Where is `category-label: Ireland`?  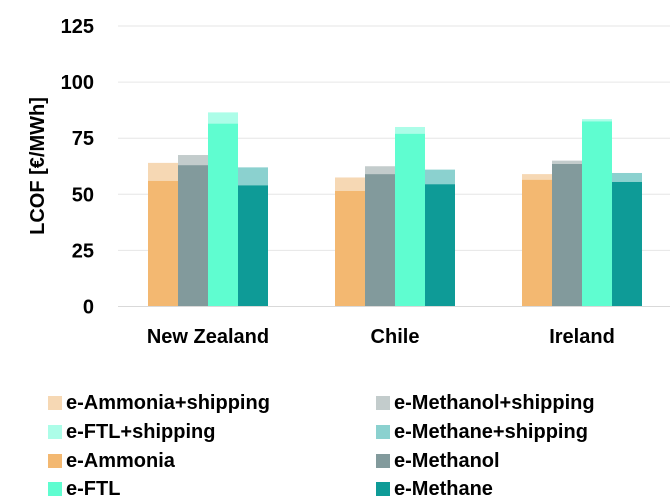 category-label: Ireland is located at coordinates (582, 337).